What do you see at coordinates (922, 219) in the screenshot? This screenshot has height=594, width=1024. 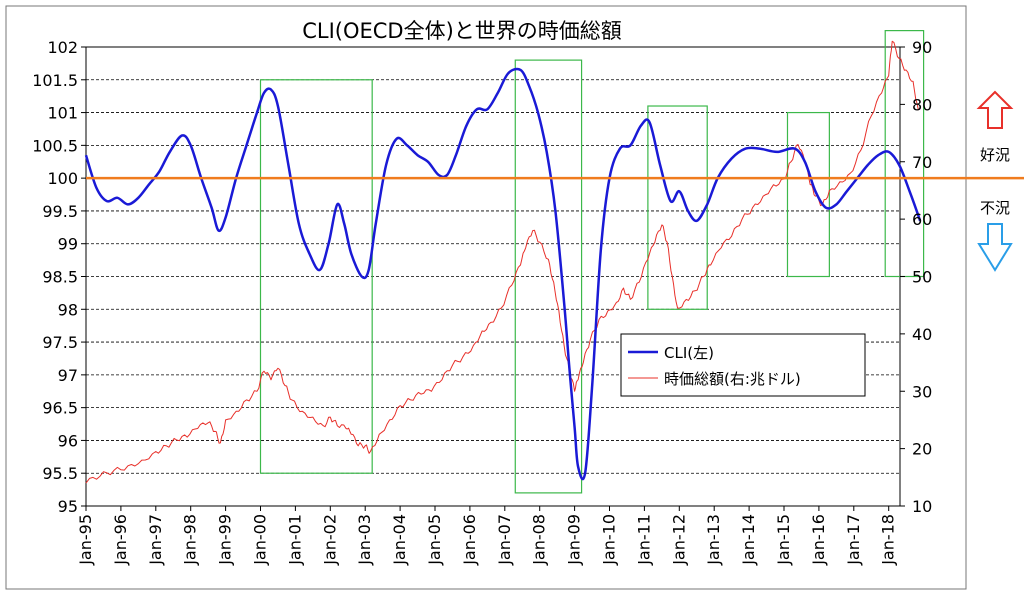 I see `y-right-tick-label: 60` at bounding box center [922, 219].